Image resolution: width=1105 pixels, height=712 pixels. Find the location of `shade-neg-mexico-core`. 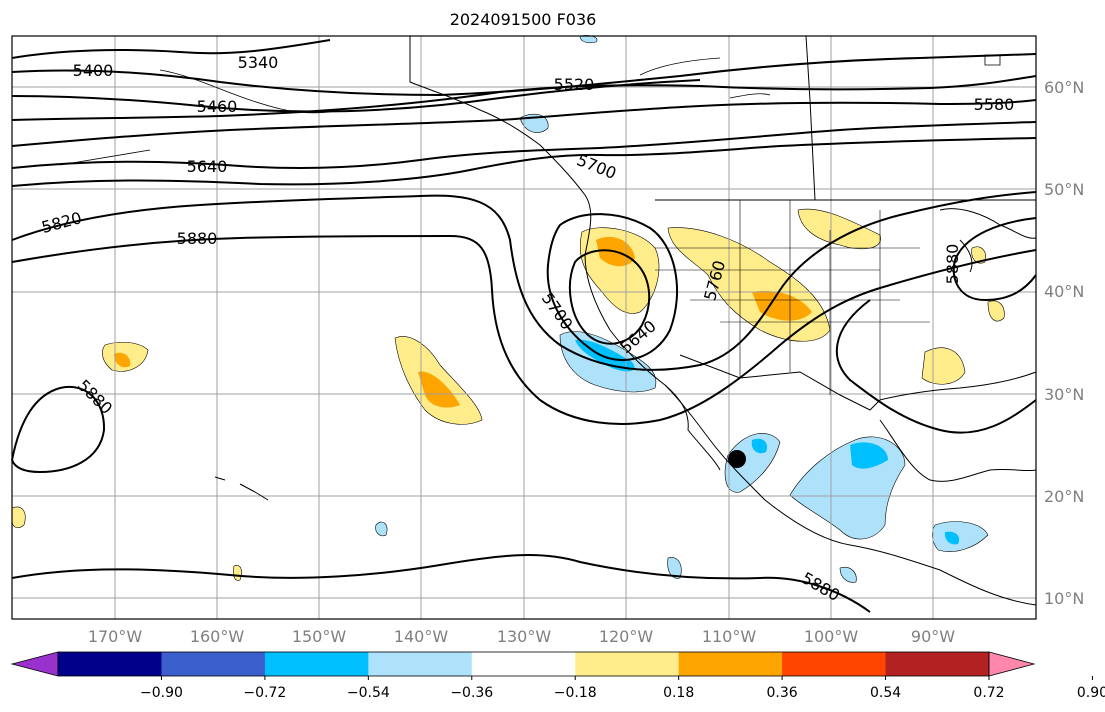

shade-neg-mexico-core is located at coordinates (869, 455).